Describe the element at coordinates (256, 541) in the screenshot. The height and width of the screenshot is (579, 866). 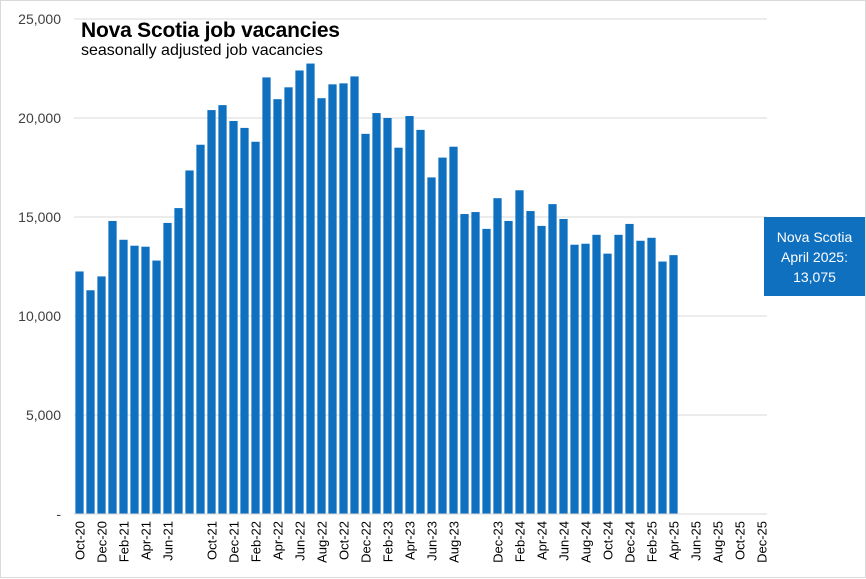
I see `x-tick-label: Feb-22` at that location.